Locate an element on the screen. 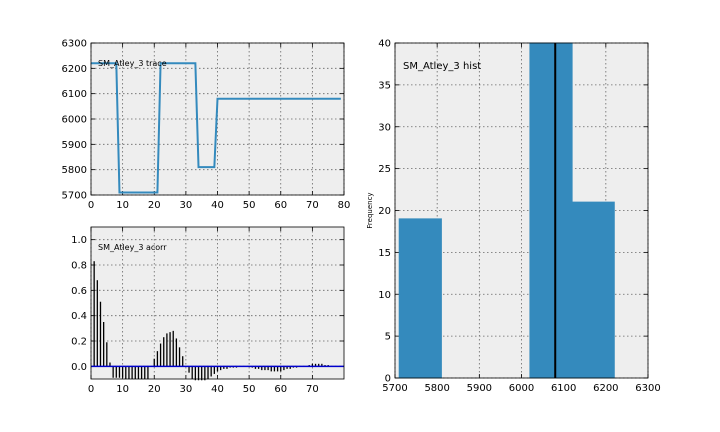 The height and width of the screenshot is (432, 720). y-tick-label: 5700 is located at coordinates (74, 196).